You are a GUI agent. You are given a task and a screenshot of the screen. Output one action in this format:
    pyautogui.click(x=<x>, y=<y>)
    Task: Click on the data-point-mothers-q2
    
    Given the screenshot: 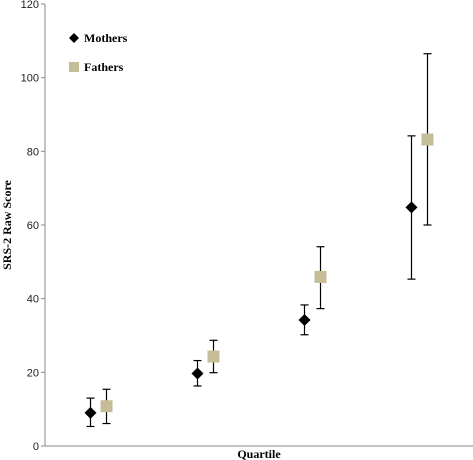 What is the action you would take?
    pyautogui.click(x=197, y=373)
    